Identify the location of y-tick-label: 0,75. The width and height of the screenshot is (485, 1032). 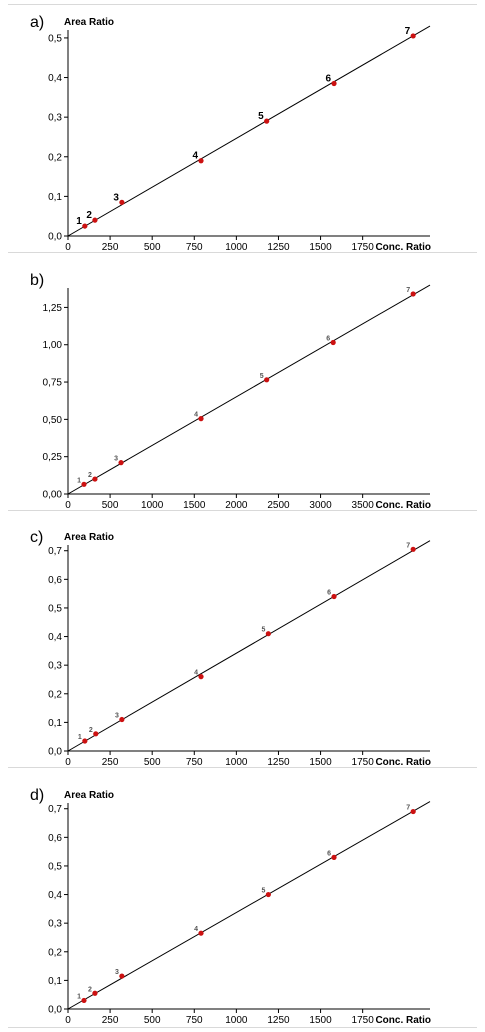
(53, 383).